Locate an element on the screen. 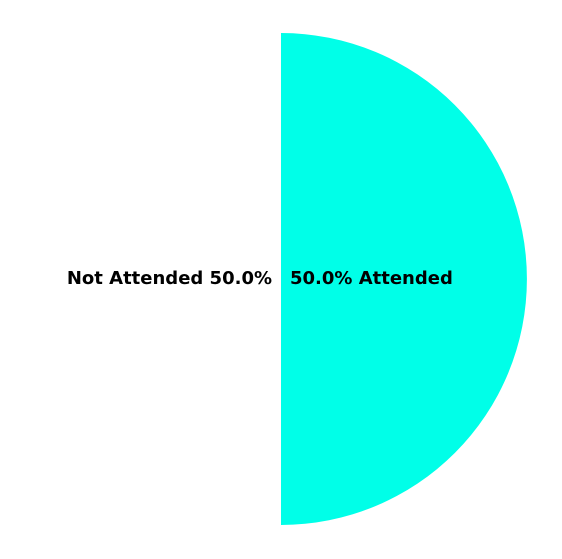 This screenshot has width=562, height=559. pie-labels: 50.0% Attended Not Attended 50.0% is located at coordinates (260, 278).